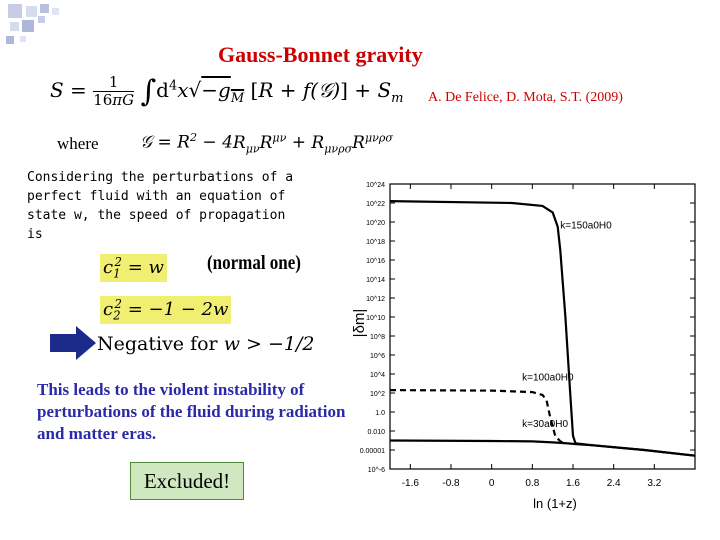 The height and width of the screenshot is (540, 720). What do you see at coordinates (492, 483) in the screenshot?
I see `x-tick-label: 0` at bounding box center [492, 483].